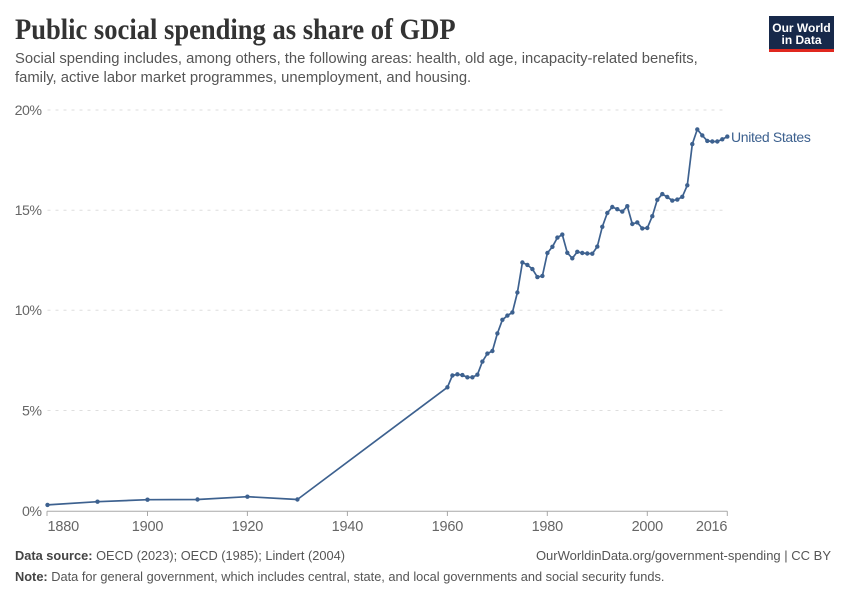  I want to click on svg-text: 1920, so click(248, 527).